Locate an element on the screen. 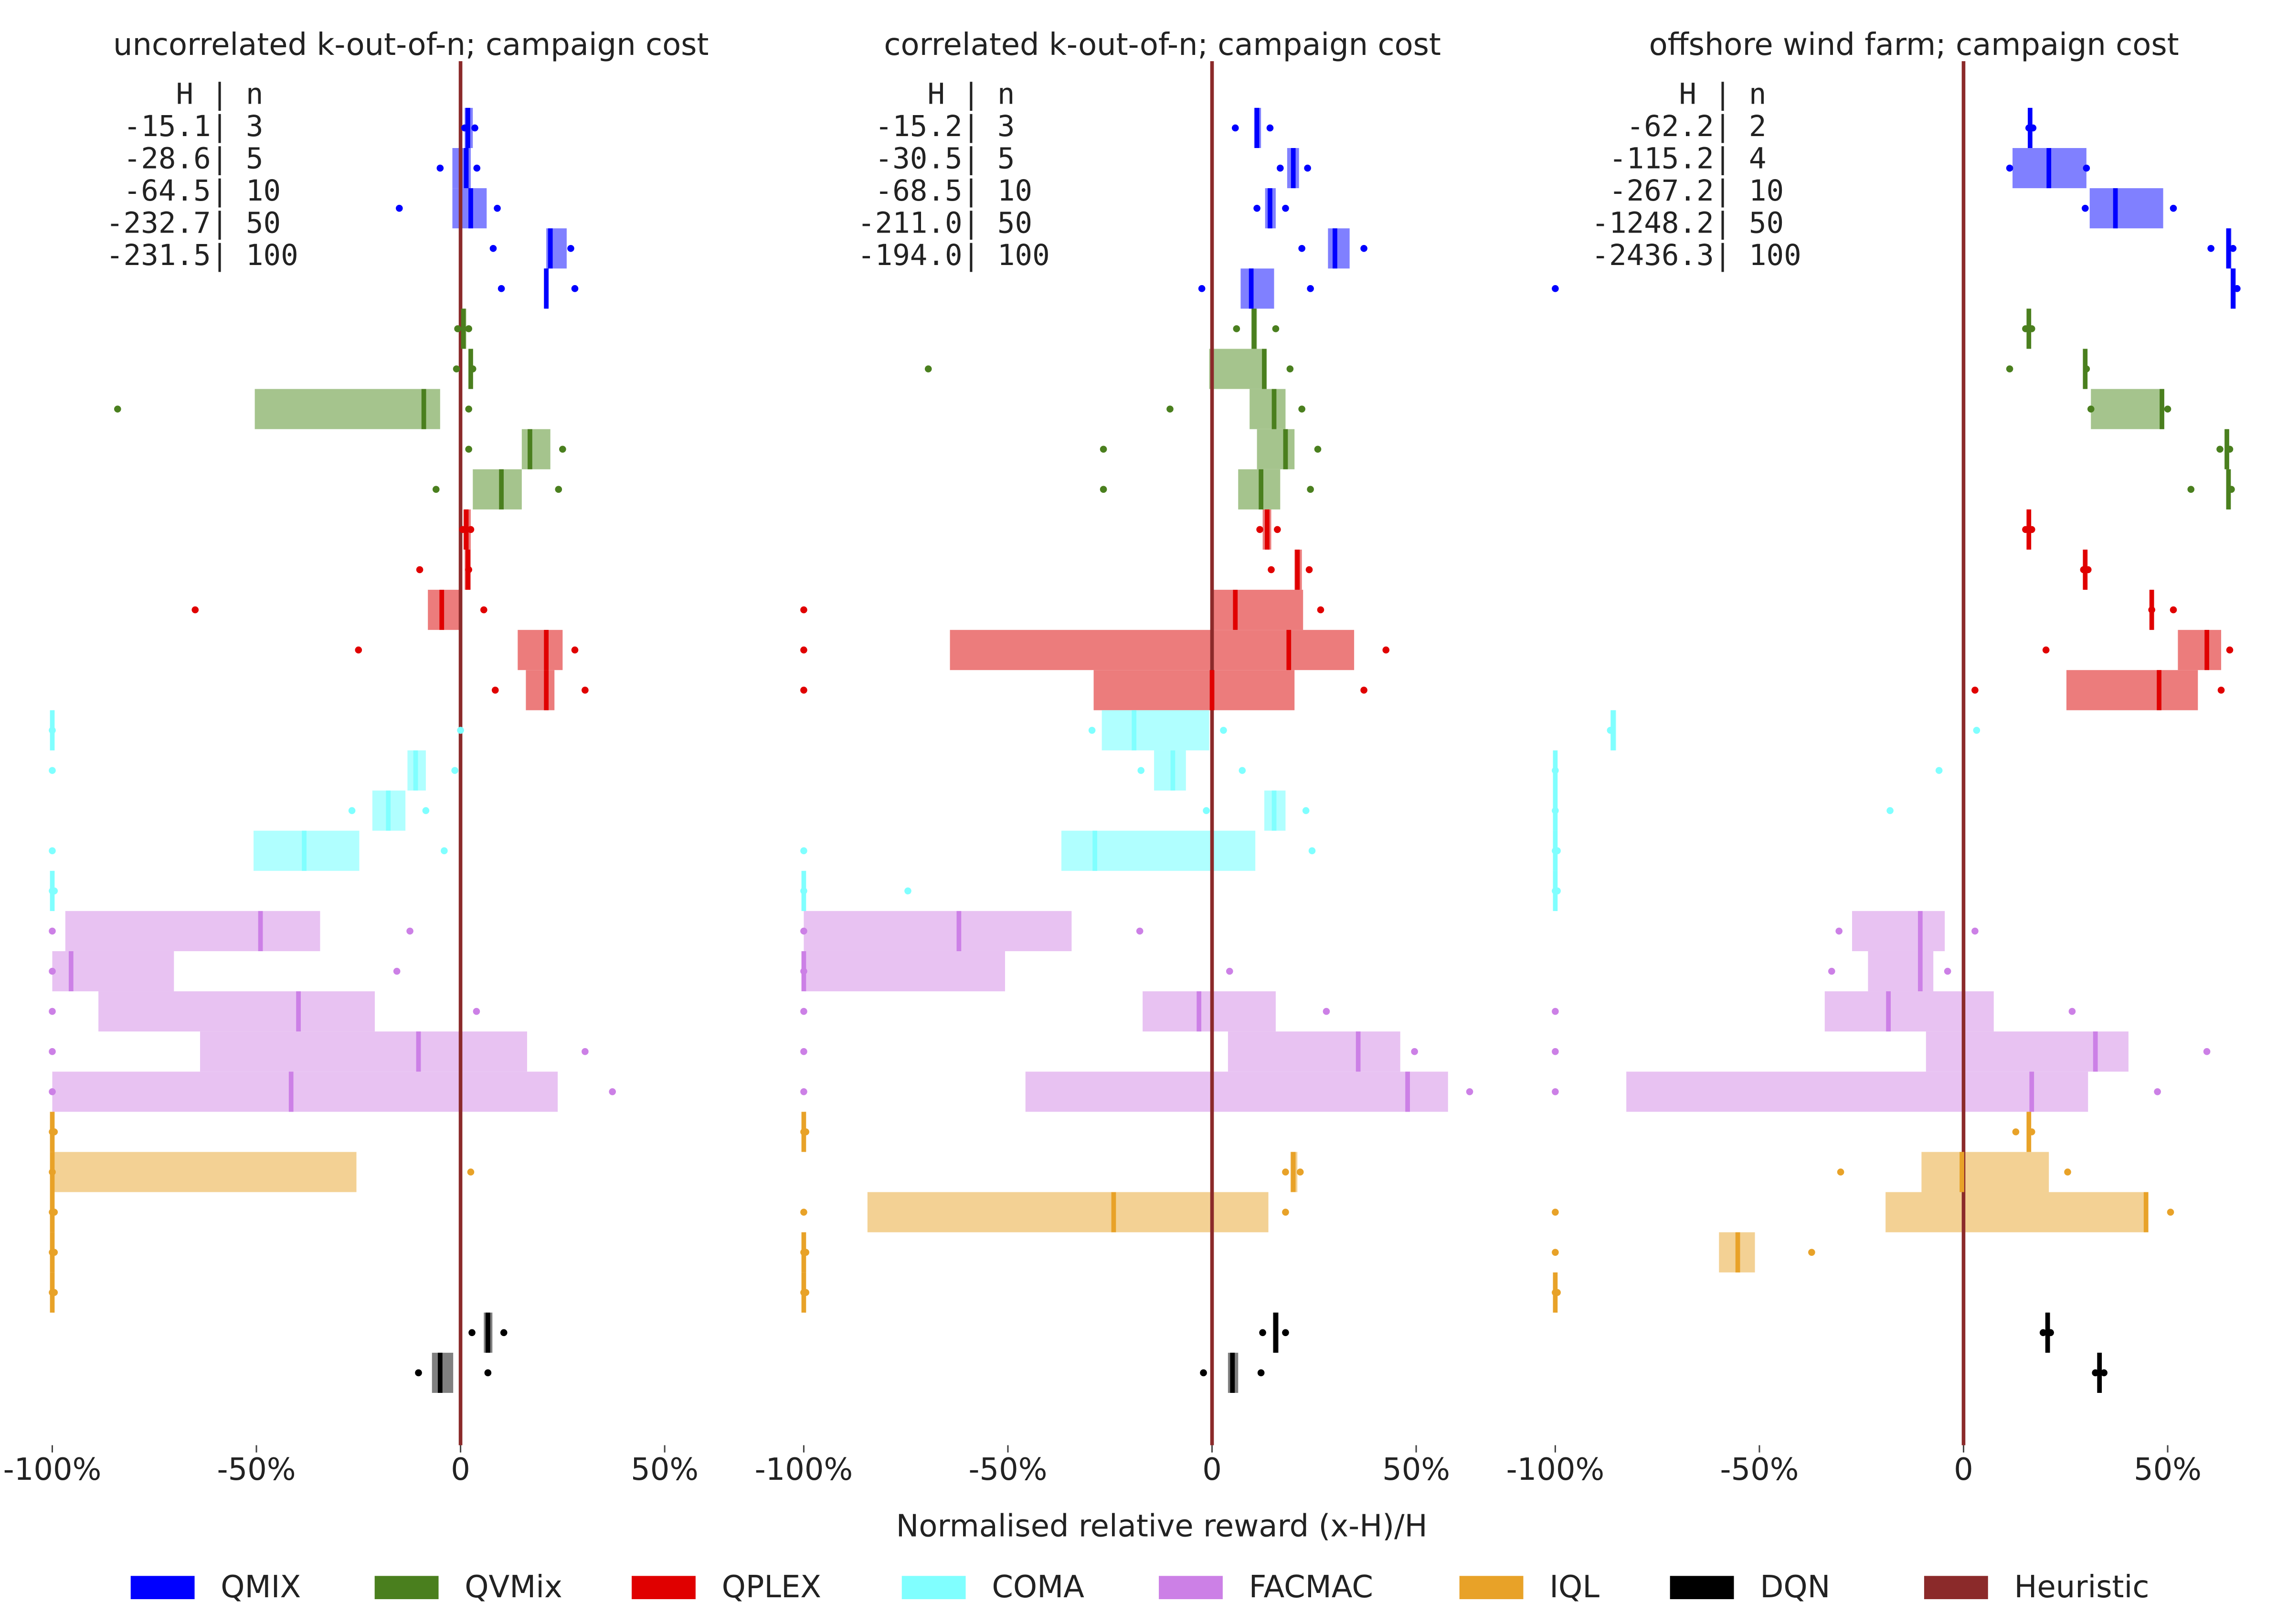 The width and height of the screenshot is (2277, 1624). legend-label: DQN is located at coordinates (1795, 1587).